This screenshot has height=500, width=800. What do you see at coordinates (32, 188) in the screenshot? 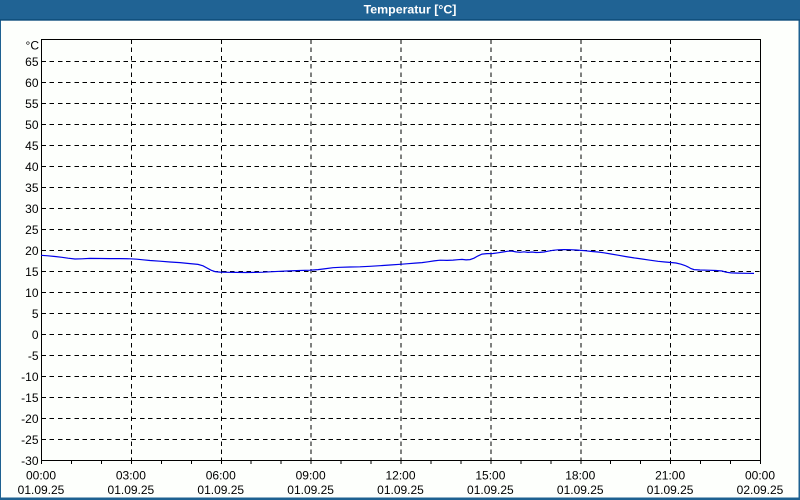
I see `svg-text: 35` at bounding box center [32, 188].